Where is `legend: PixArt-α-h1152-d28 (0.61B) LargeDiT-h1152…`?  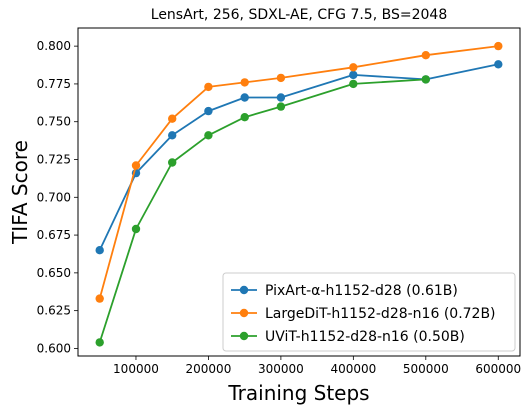 legend: PixArt-α-h1152-d28 (0.61B) LargeDiT-h1152… is located at coordinates (369, 312).